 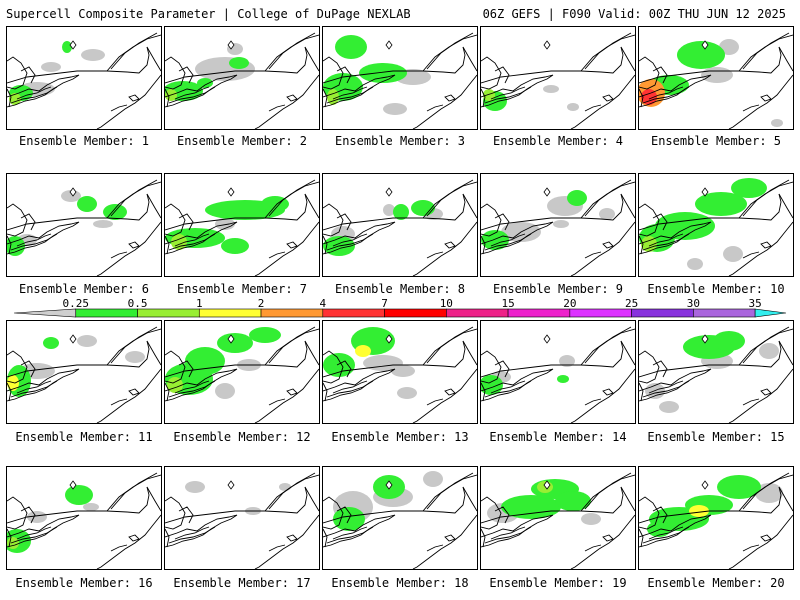 I want to click on color-scale-tick-label: 30, so click(x=693, y=303).